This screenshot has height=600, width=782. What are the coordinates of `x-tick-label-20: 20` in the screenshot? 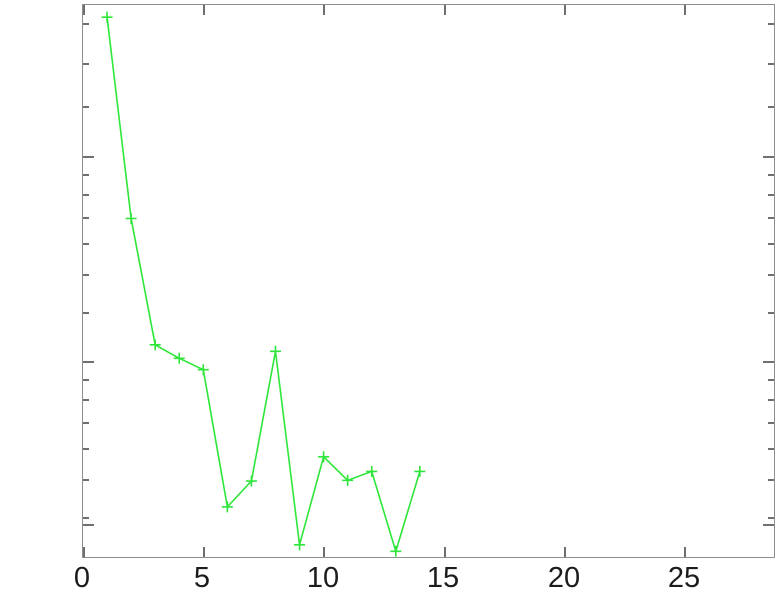 It's located at (564, 578).